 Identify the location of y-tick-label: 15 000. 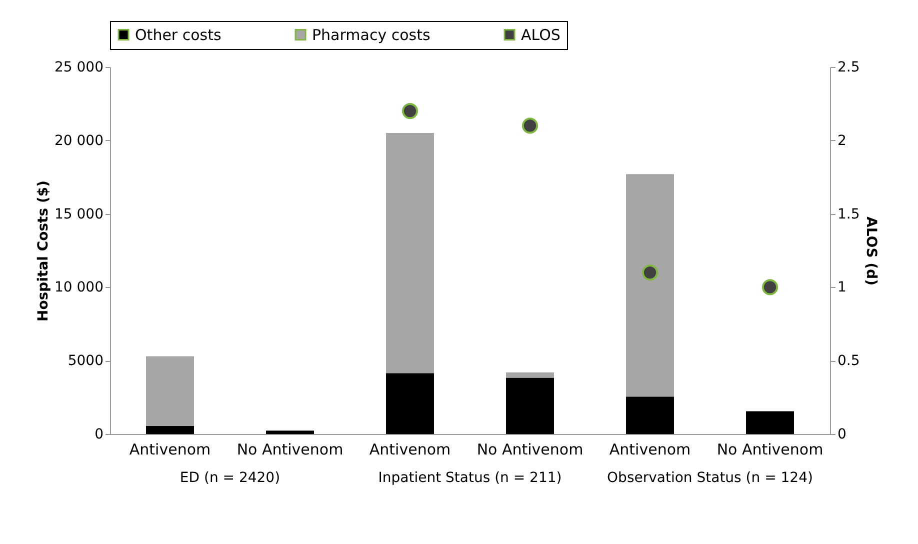
(79, 214).